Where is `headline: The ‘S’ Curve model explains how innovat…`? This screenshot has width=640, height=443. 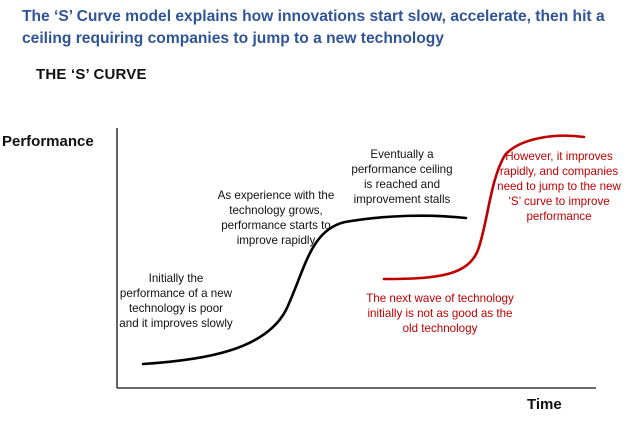 headline: The ‘S’ Curve model explains how innovat… is located at coordinates (313, 27).